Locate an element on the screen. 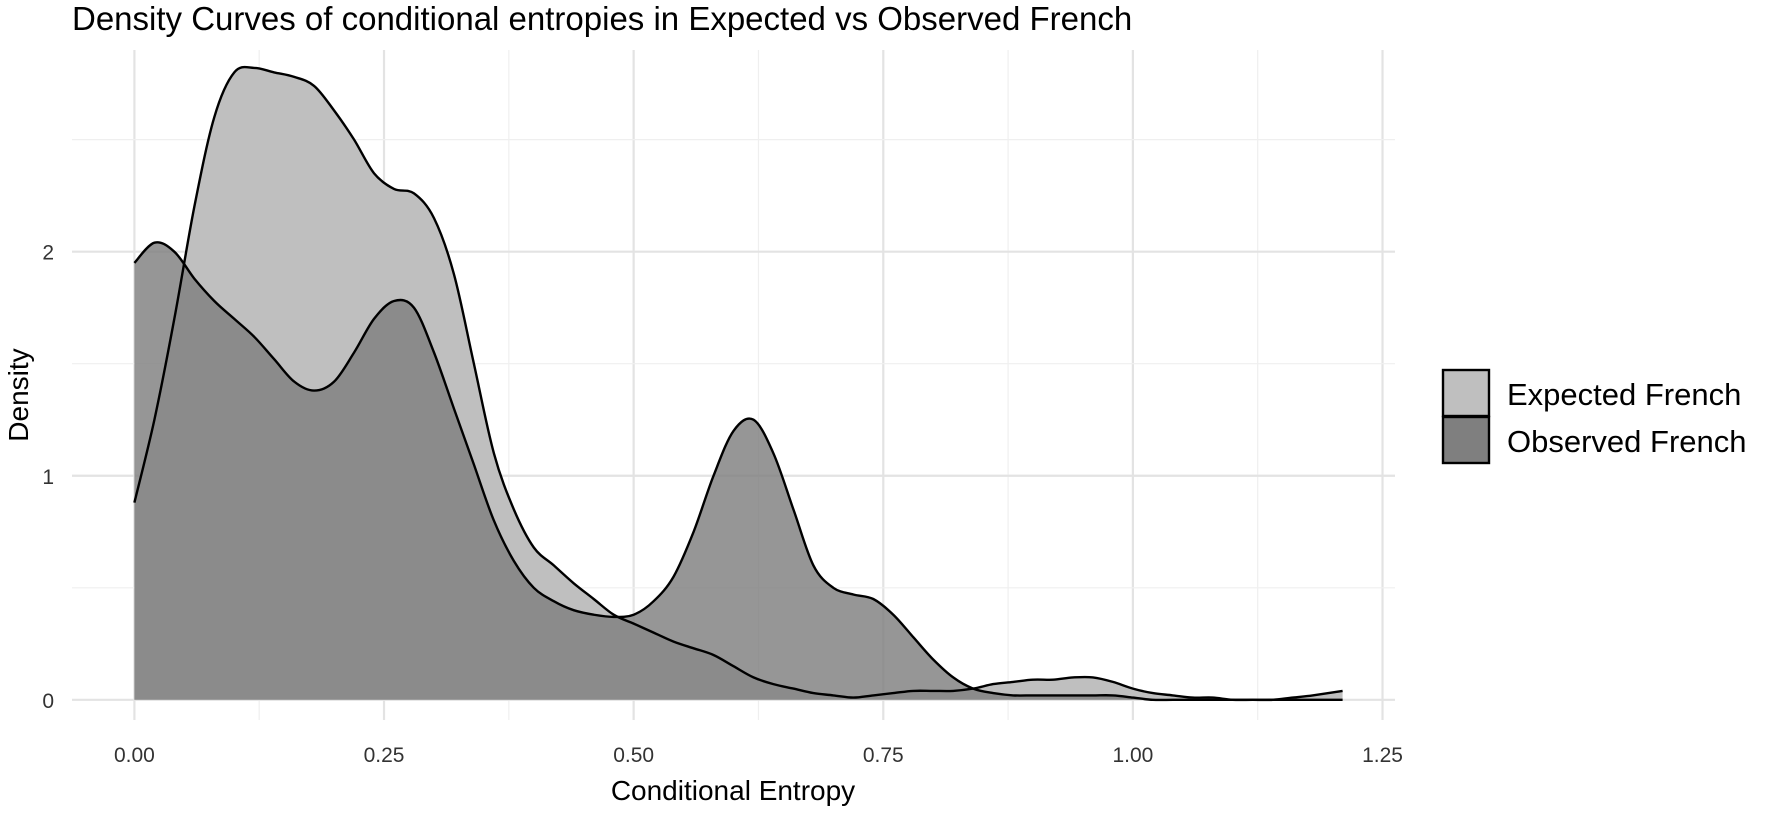 This screenshot has height=814, width=1773. x-axis-ticks: 0.00 0.25 0.50 0.75 1.00 1.25 is located at coordinates (758, 755).